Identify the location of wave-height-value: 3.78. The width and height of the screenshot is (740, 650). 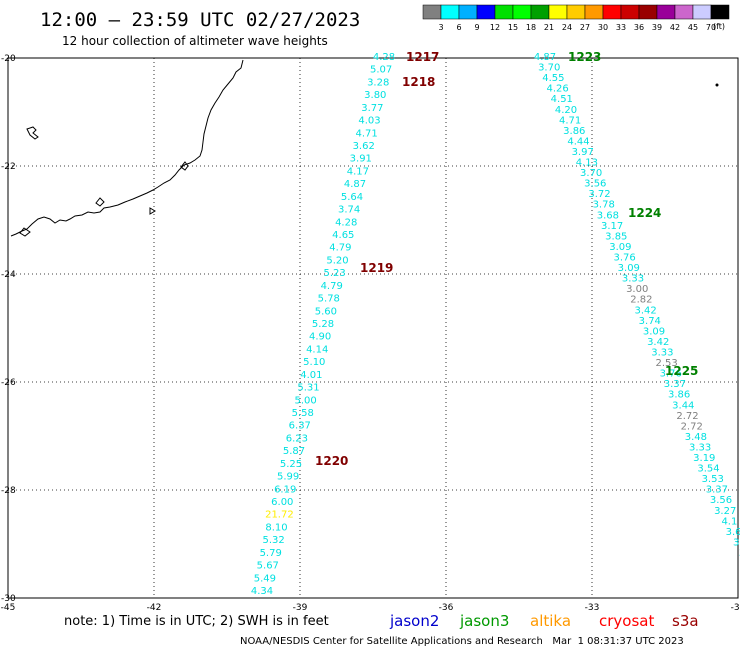
(604, 205).